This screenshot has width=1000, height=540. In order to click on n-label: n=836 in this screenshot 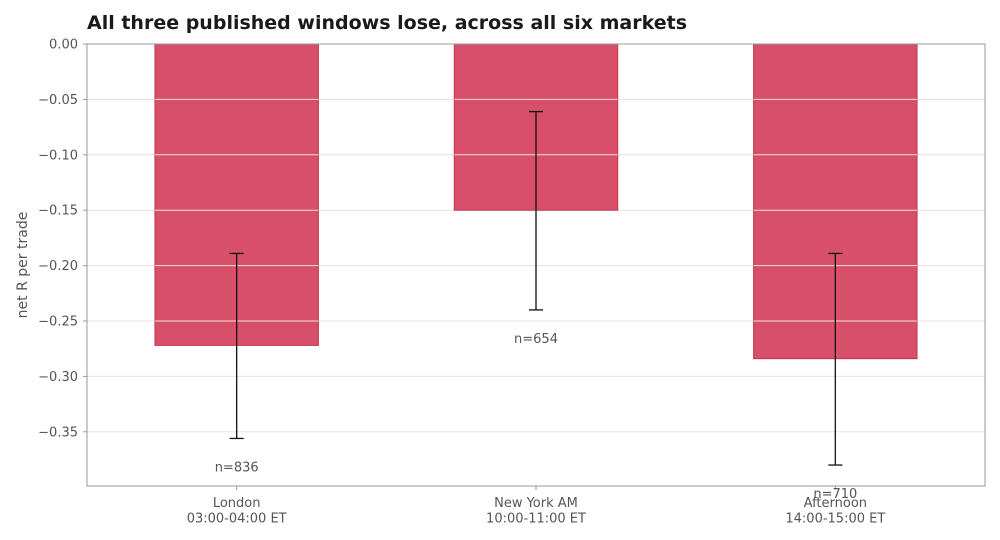, I will do `click(237, 467)`.